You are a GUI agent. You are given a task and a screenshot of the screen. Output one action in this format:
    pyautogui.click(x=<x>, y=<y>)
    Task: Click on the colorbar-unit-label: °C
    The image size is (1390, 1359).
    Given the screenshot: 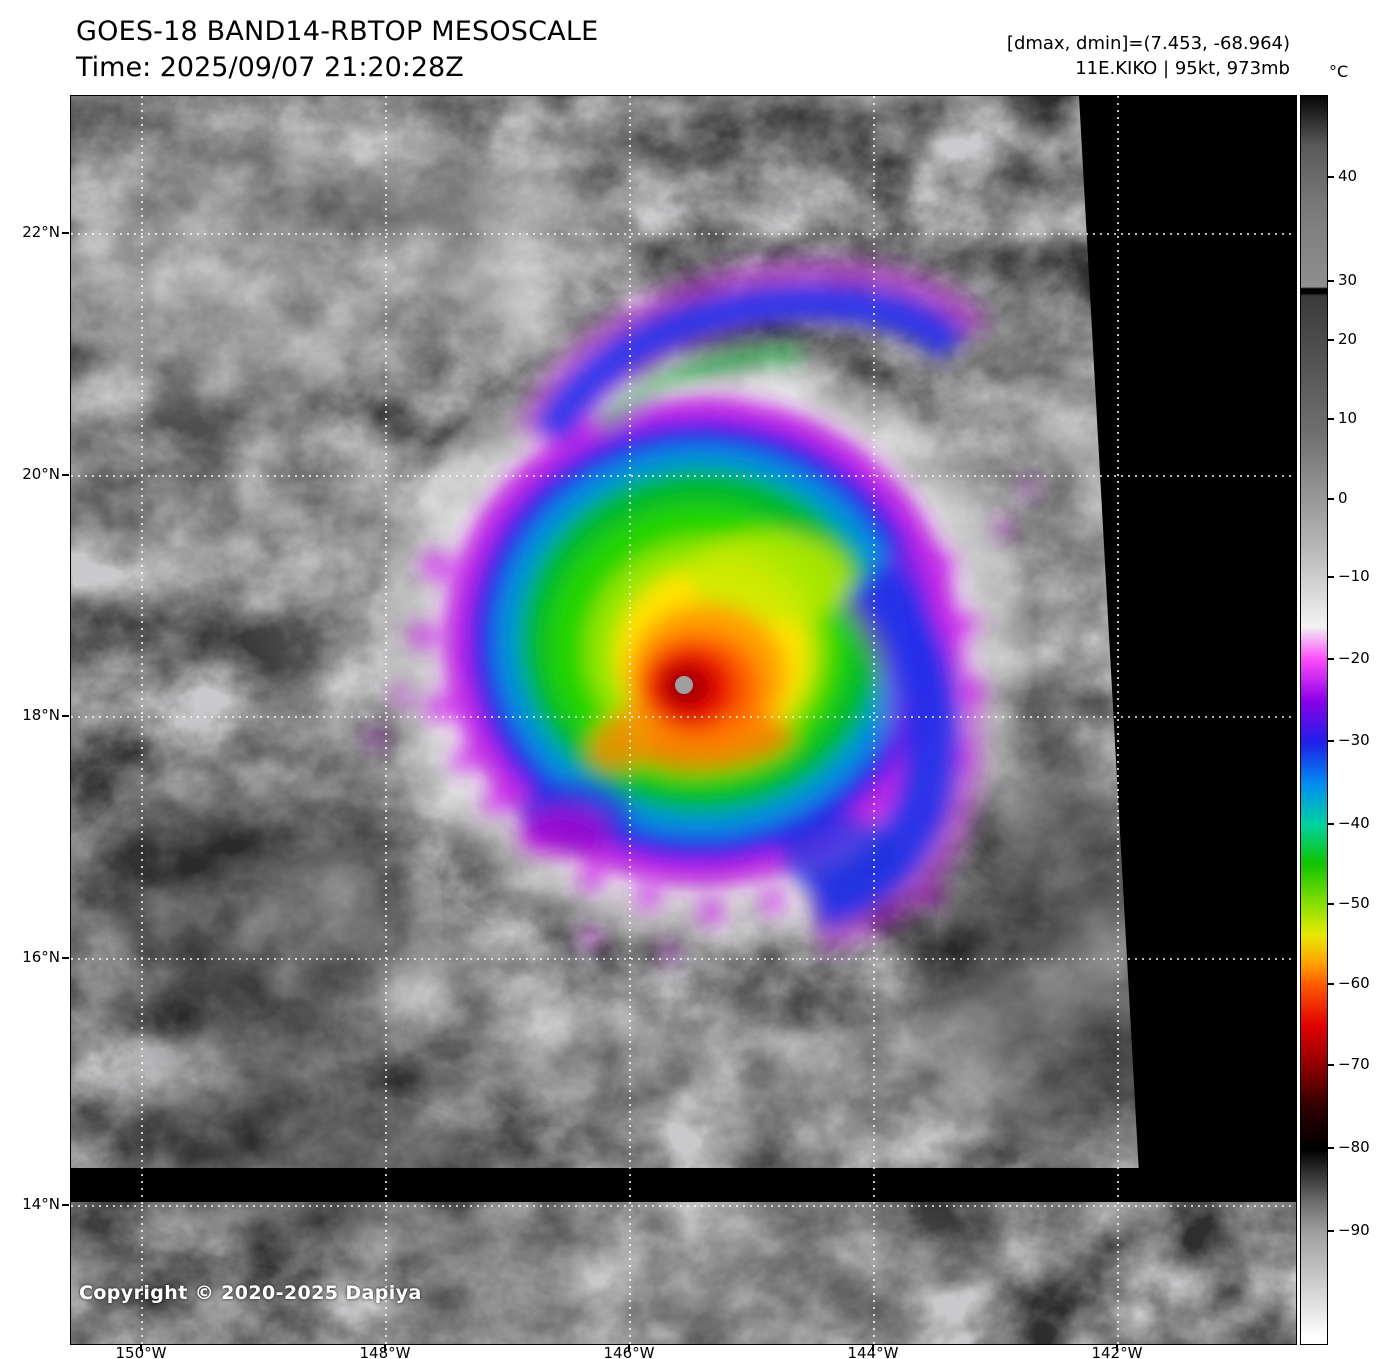 What is the action you would take?
    pyautogui.click(x=1339, y=71)
    